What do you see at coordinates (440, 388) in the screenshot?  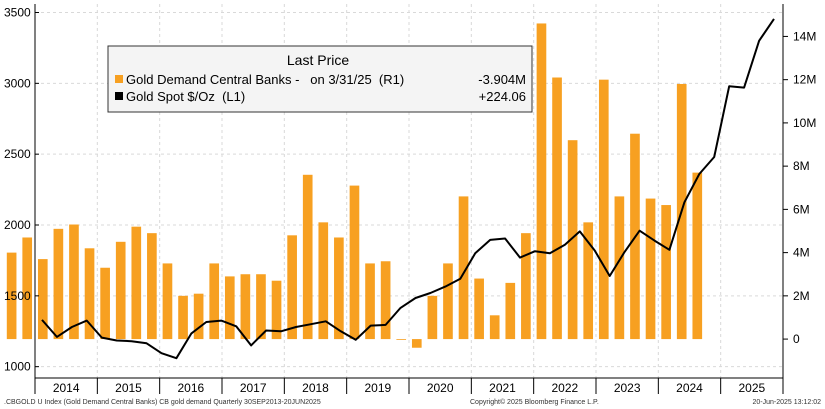 I see `year-label-2020: 2020` at bounding box center [440, 388].